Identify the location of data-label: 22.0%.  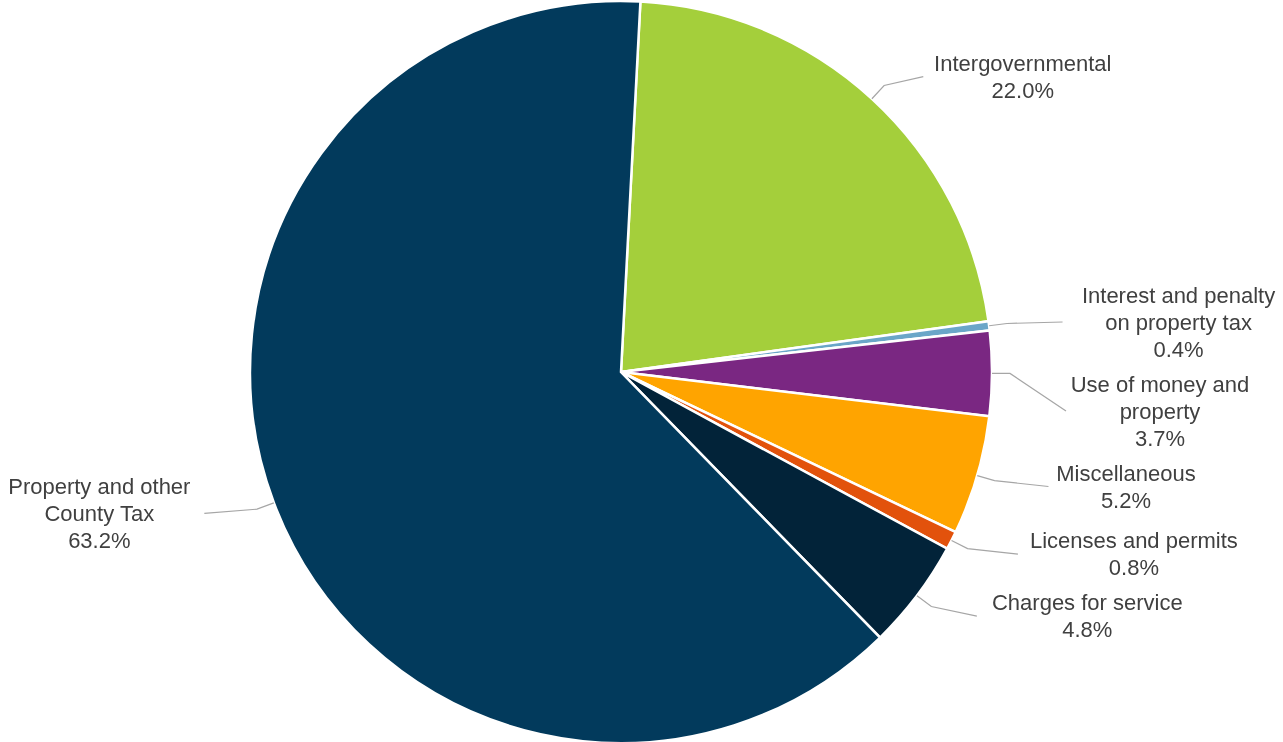
(1022, 90).